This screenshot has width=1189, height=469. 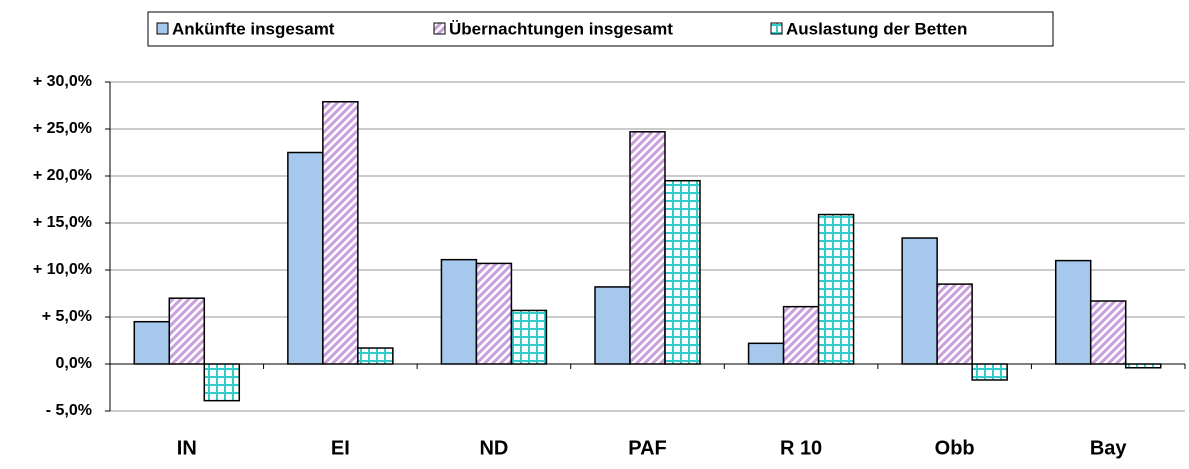 I want to click on legend-label: Übernachtungen insgesamt, so click(x=561, y=28).